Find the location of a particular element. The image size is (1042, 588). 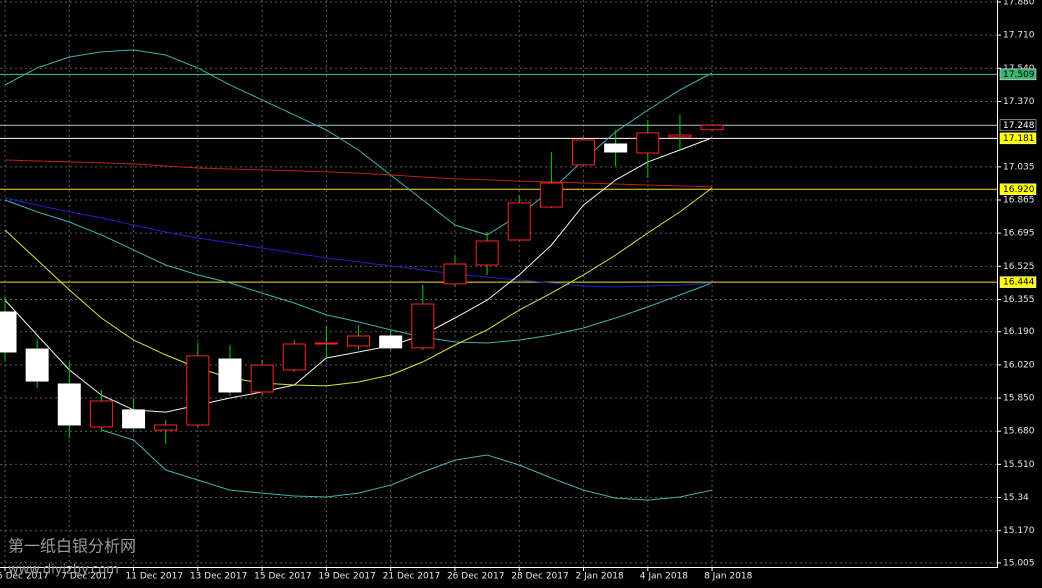

x-tick-label: 5 Dec 2017 is located at coordinates (24, 577).